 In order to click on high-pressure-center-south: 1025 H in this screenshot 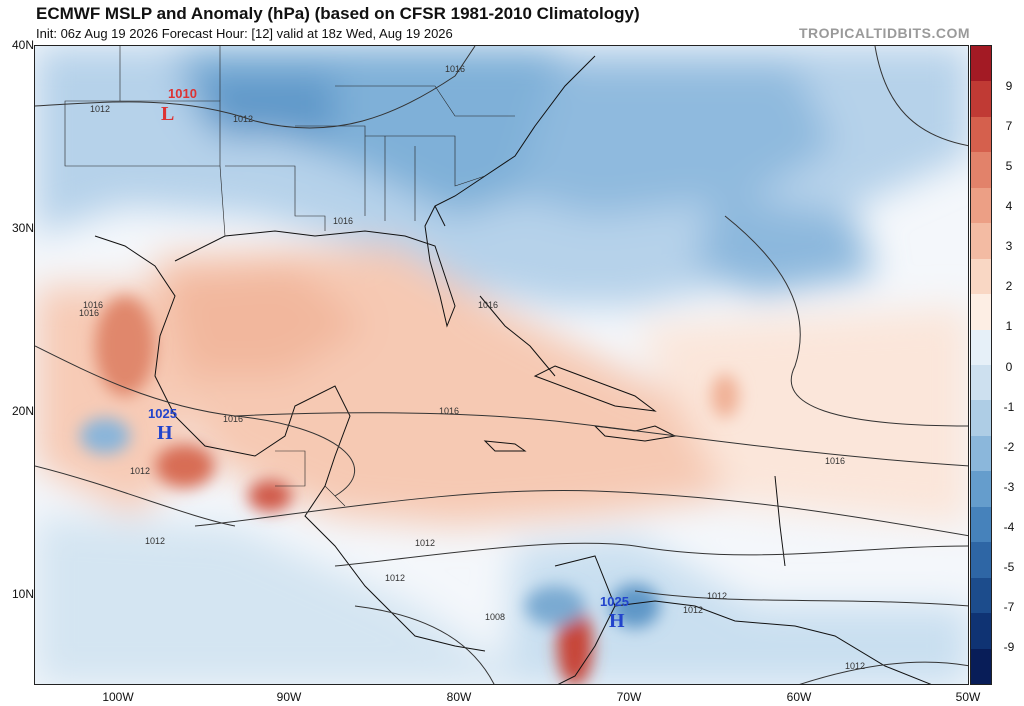, I will do `click(614, 613)`.